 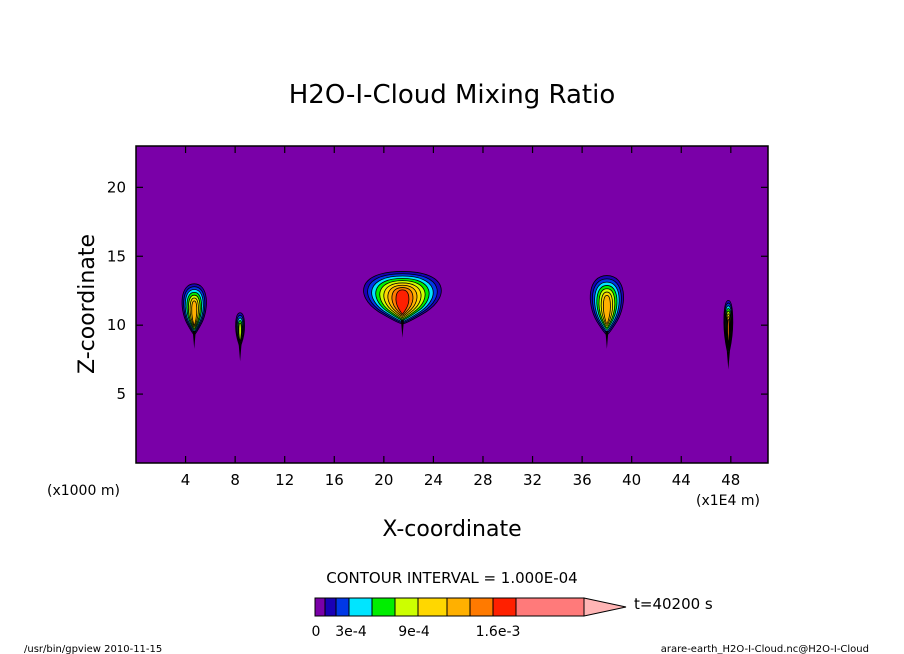 I want to click on x-tick-label: 44, so click(x=681, y=480).